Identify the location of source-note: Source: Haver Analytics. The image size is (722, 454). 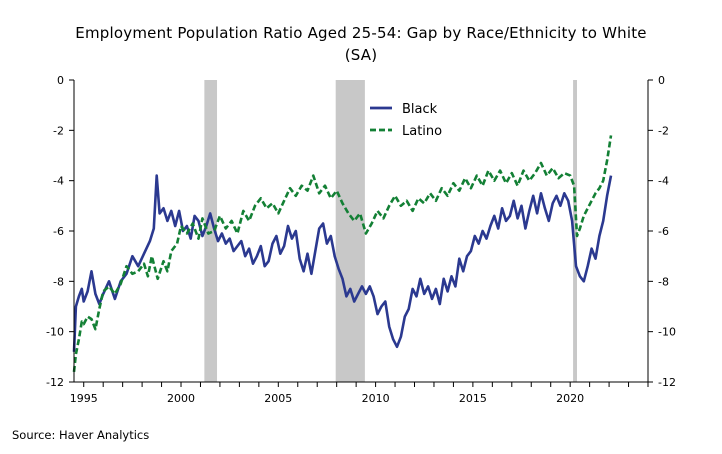
(81, 435).